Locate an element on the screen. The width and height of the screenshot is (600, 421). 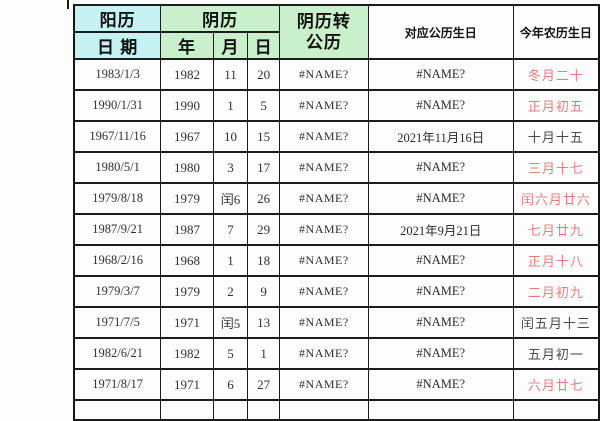
lunar-day-cell: 20 is located at coordinates (263, 74).